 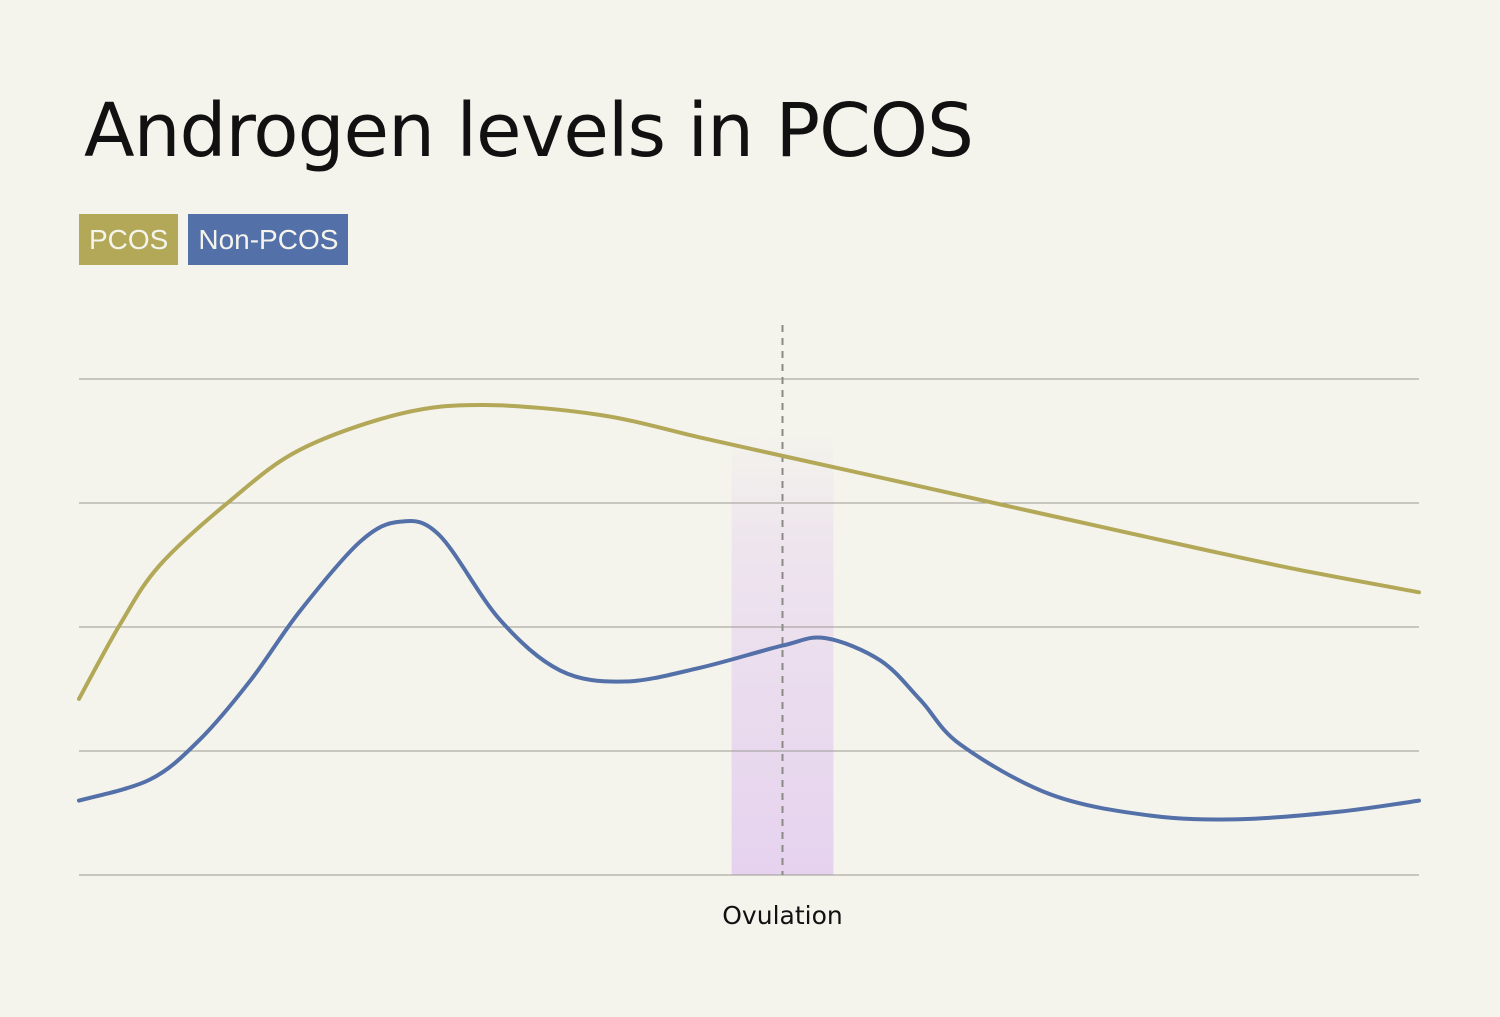 I want to click on legend-pcos: PCOS, so click(x=129, y=239).